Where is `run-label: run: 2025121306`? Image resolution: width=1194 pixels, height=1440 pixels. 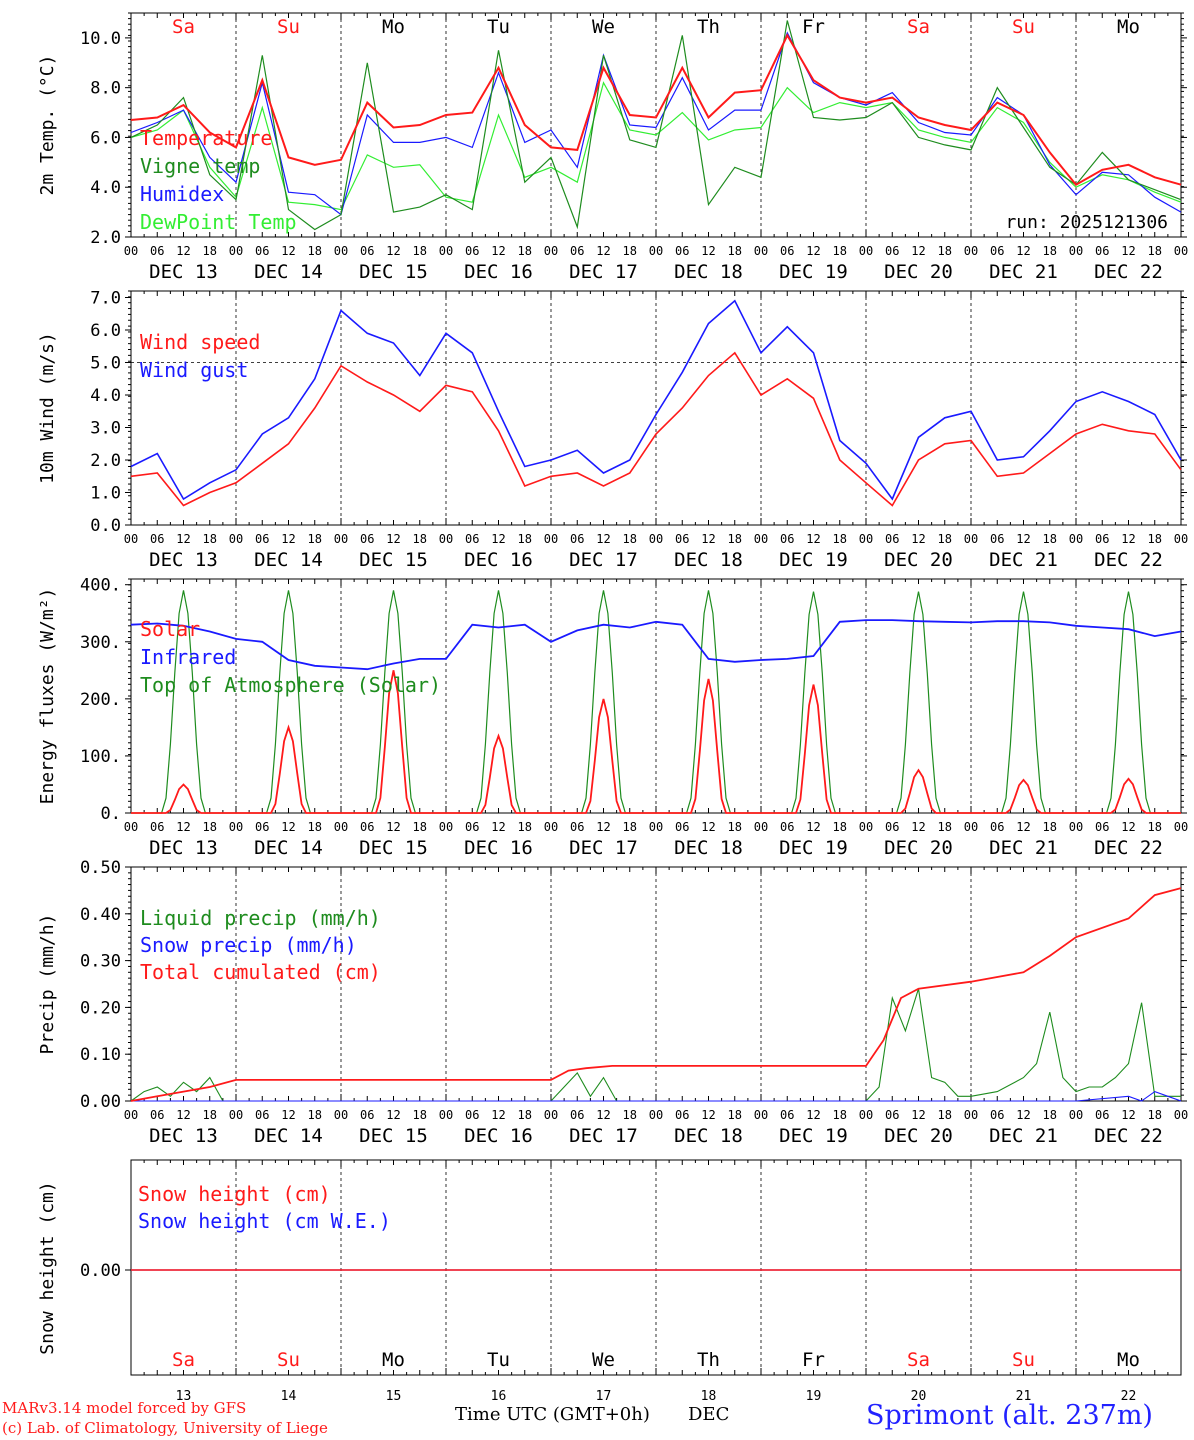 run-label: run: 2025121306 is located at coordinates (1086, 222).